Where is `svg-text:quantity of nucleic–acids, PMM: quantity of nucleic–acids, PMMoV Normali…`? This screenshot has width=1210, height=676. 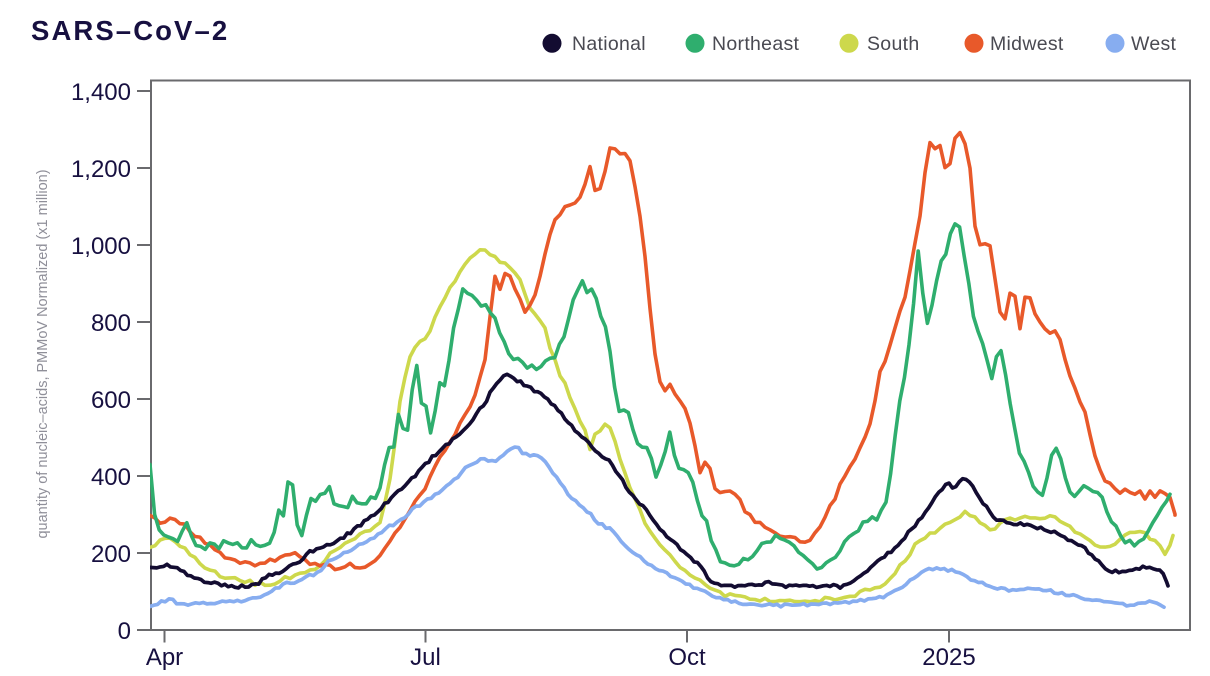 svg-text:quantity of nucleic–acids, PMM: quantity of nucleic–acids, PMMoV Normali… is located at coordinates (43, 353).